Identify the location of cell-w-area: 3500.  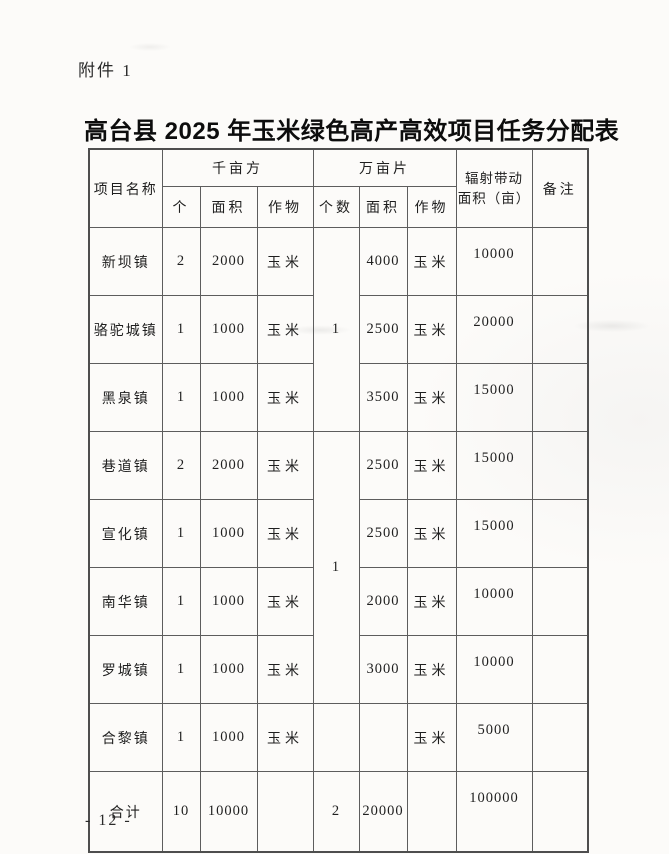
(383, 397).